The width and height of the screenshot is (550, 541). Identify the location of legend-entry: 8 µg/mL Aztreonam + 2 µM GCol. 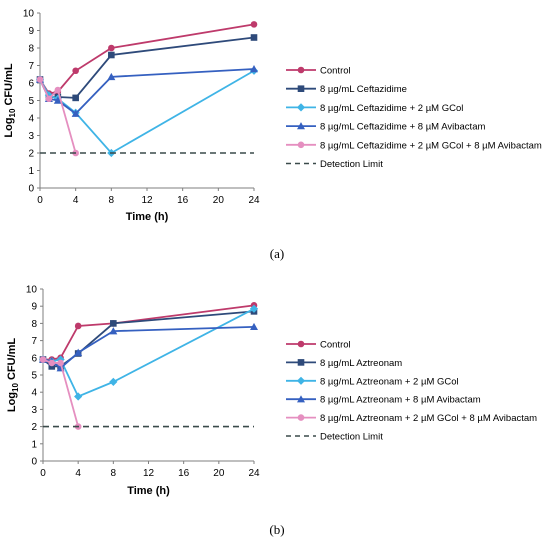
(372, 381).